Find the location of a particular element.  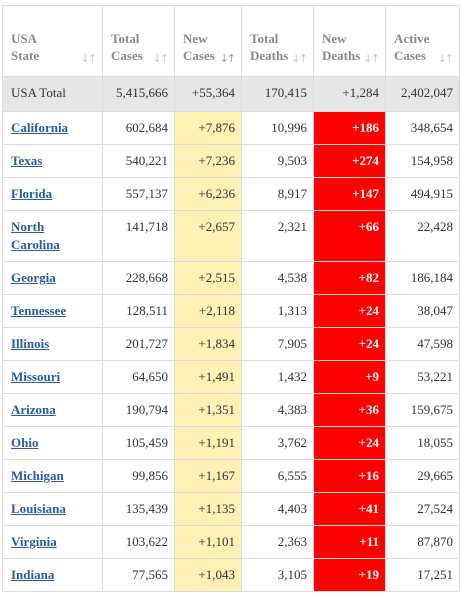

total-cases-cell: 540,221 is located at coordinates (138, 161).